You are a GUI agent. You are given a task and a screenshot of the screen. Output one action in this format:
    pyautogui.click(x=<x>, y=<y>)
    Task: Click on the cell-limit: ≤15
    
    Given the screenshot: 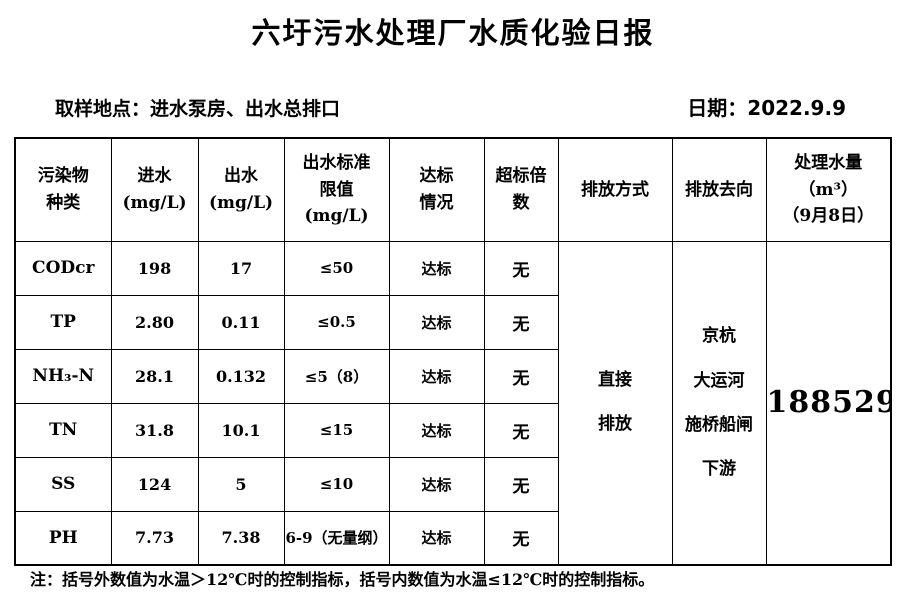 What is the action you would take?
    pyautogui.click(x=336, y=430)
    